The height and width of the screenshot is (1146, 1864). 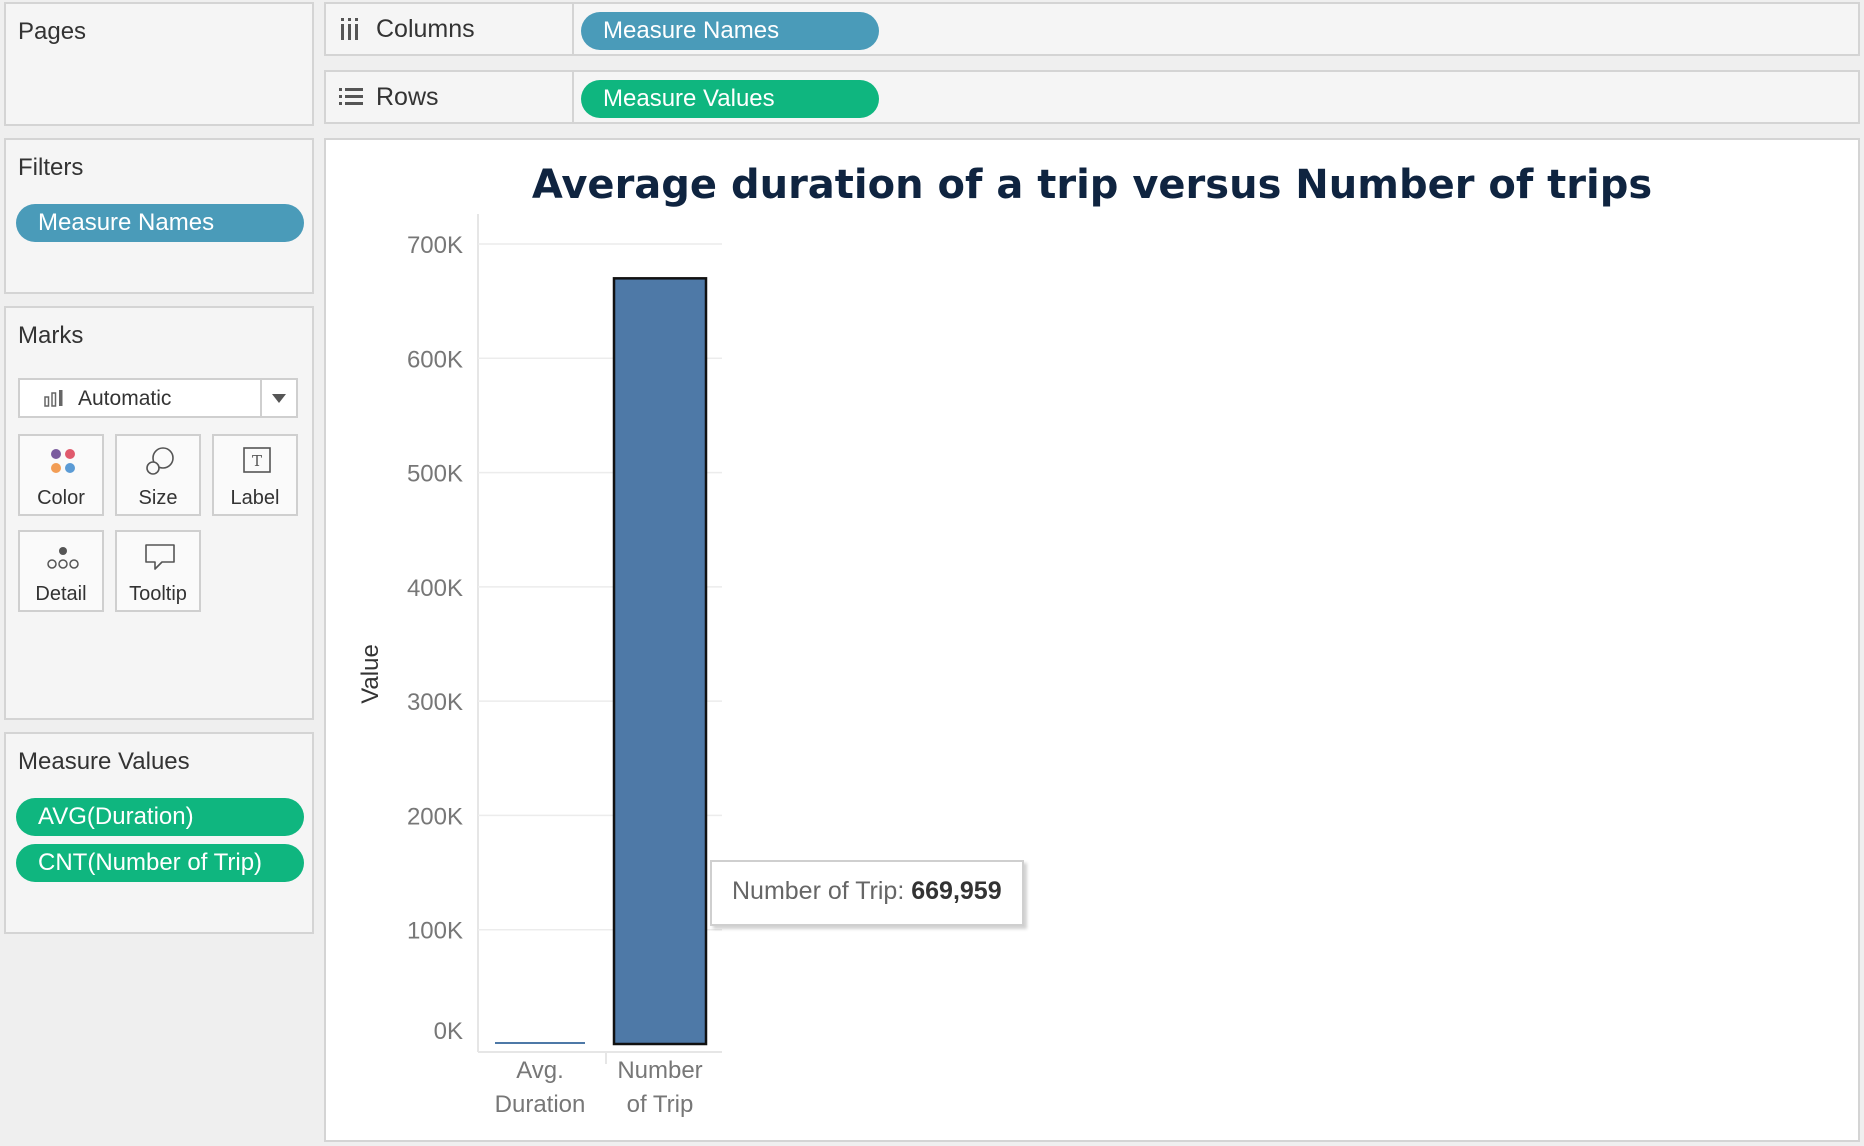 I want to click on detail-dots-icon, so click(x=63, y=558).